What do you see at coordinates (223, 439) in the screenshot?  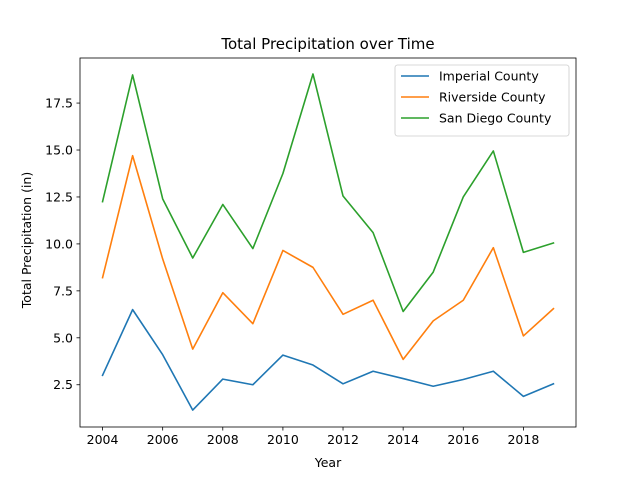 I see `x-tick-label: 2008` at bounding box center [223, 439].